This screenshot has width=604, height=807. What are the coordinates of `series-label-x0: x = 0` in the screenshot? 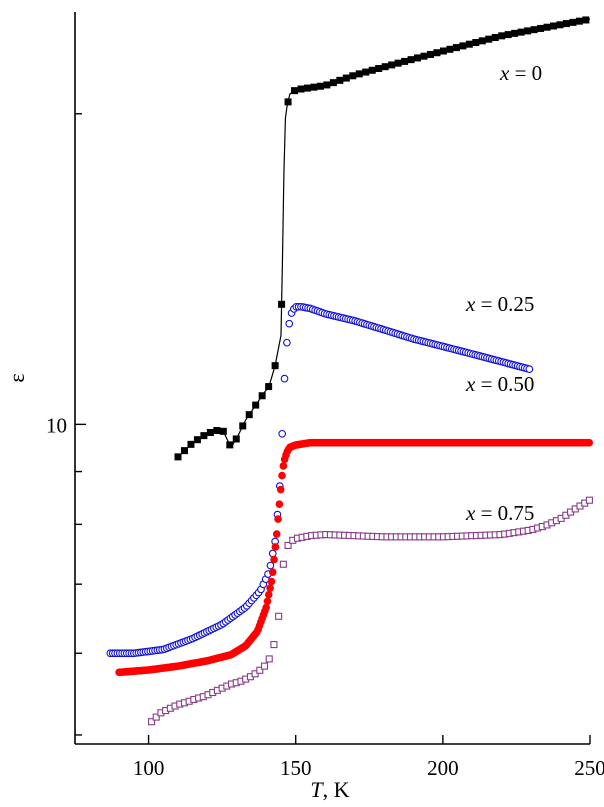 It's located at (520, 73).